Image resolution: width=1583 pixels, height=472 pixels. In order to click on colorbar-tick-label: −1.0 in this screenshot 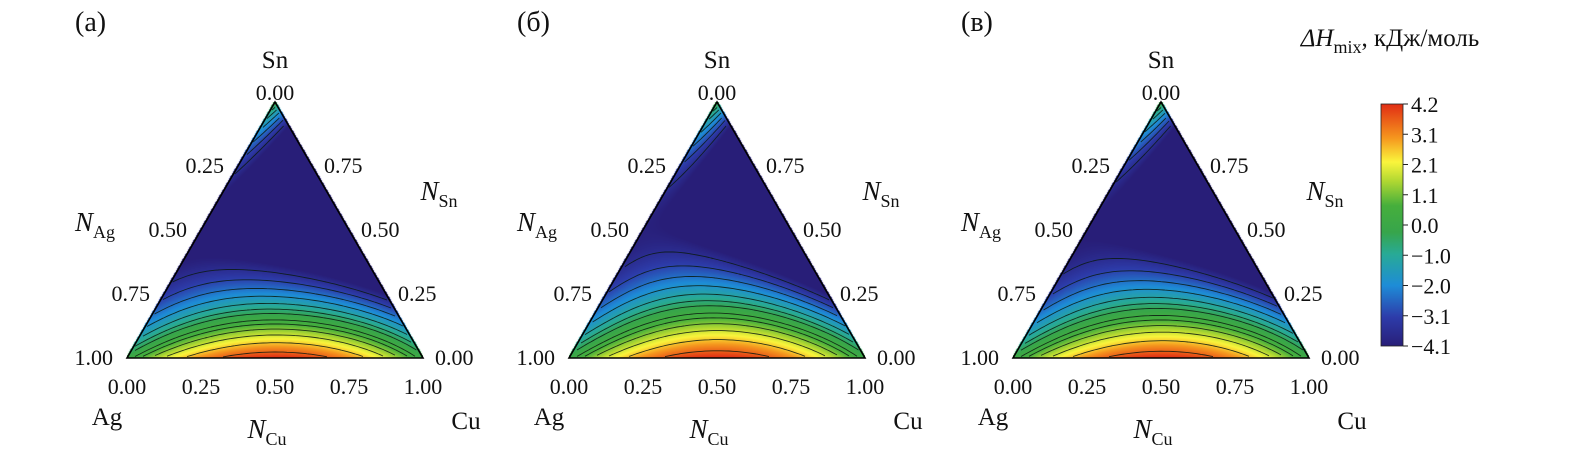, I will do `click(1431, 255)`.